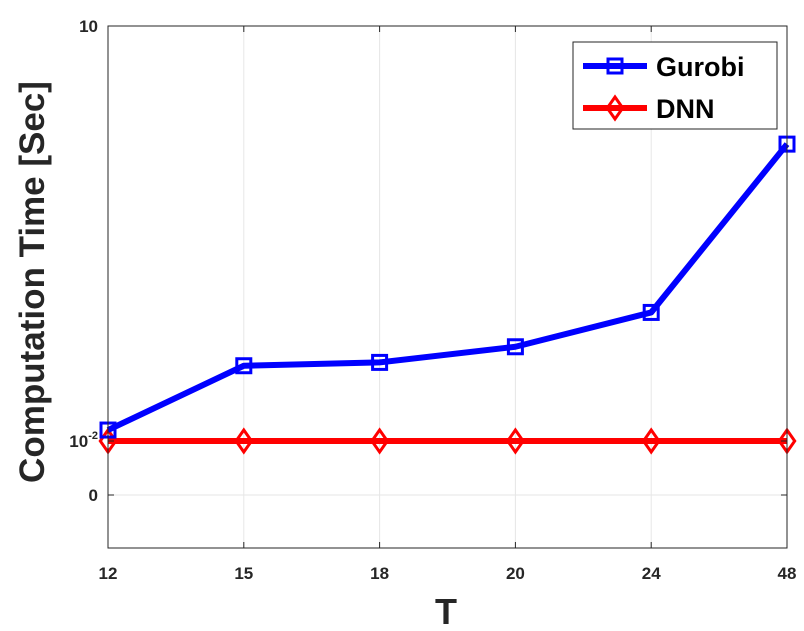 The width and height of the screenshot is (804, 631). What do you see at coordinates (108, 573) in the screenshot?
I see `x-tick-label: 12` at bounding box center [108, 573].